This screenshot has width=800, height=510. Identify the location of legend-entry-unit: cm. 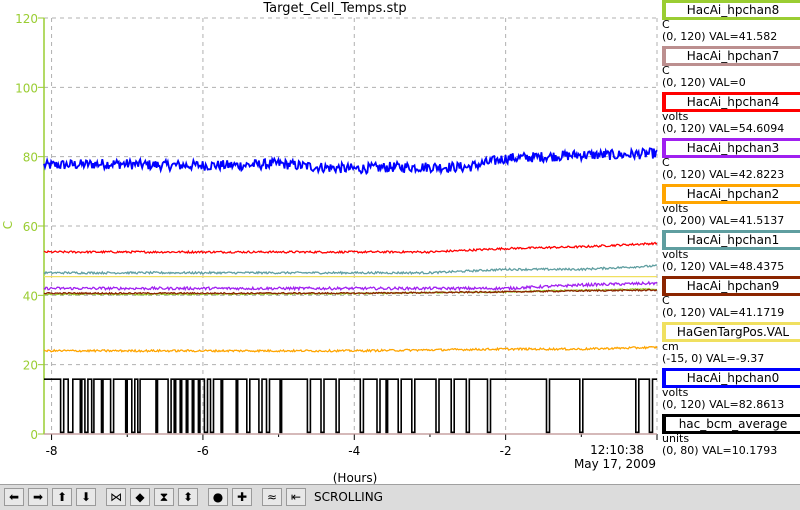
(670, 346).